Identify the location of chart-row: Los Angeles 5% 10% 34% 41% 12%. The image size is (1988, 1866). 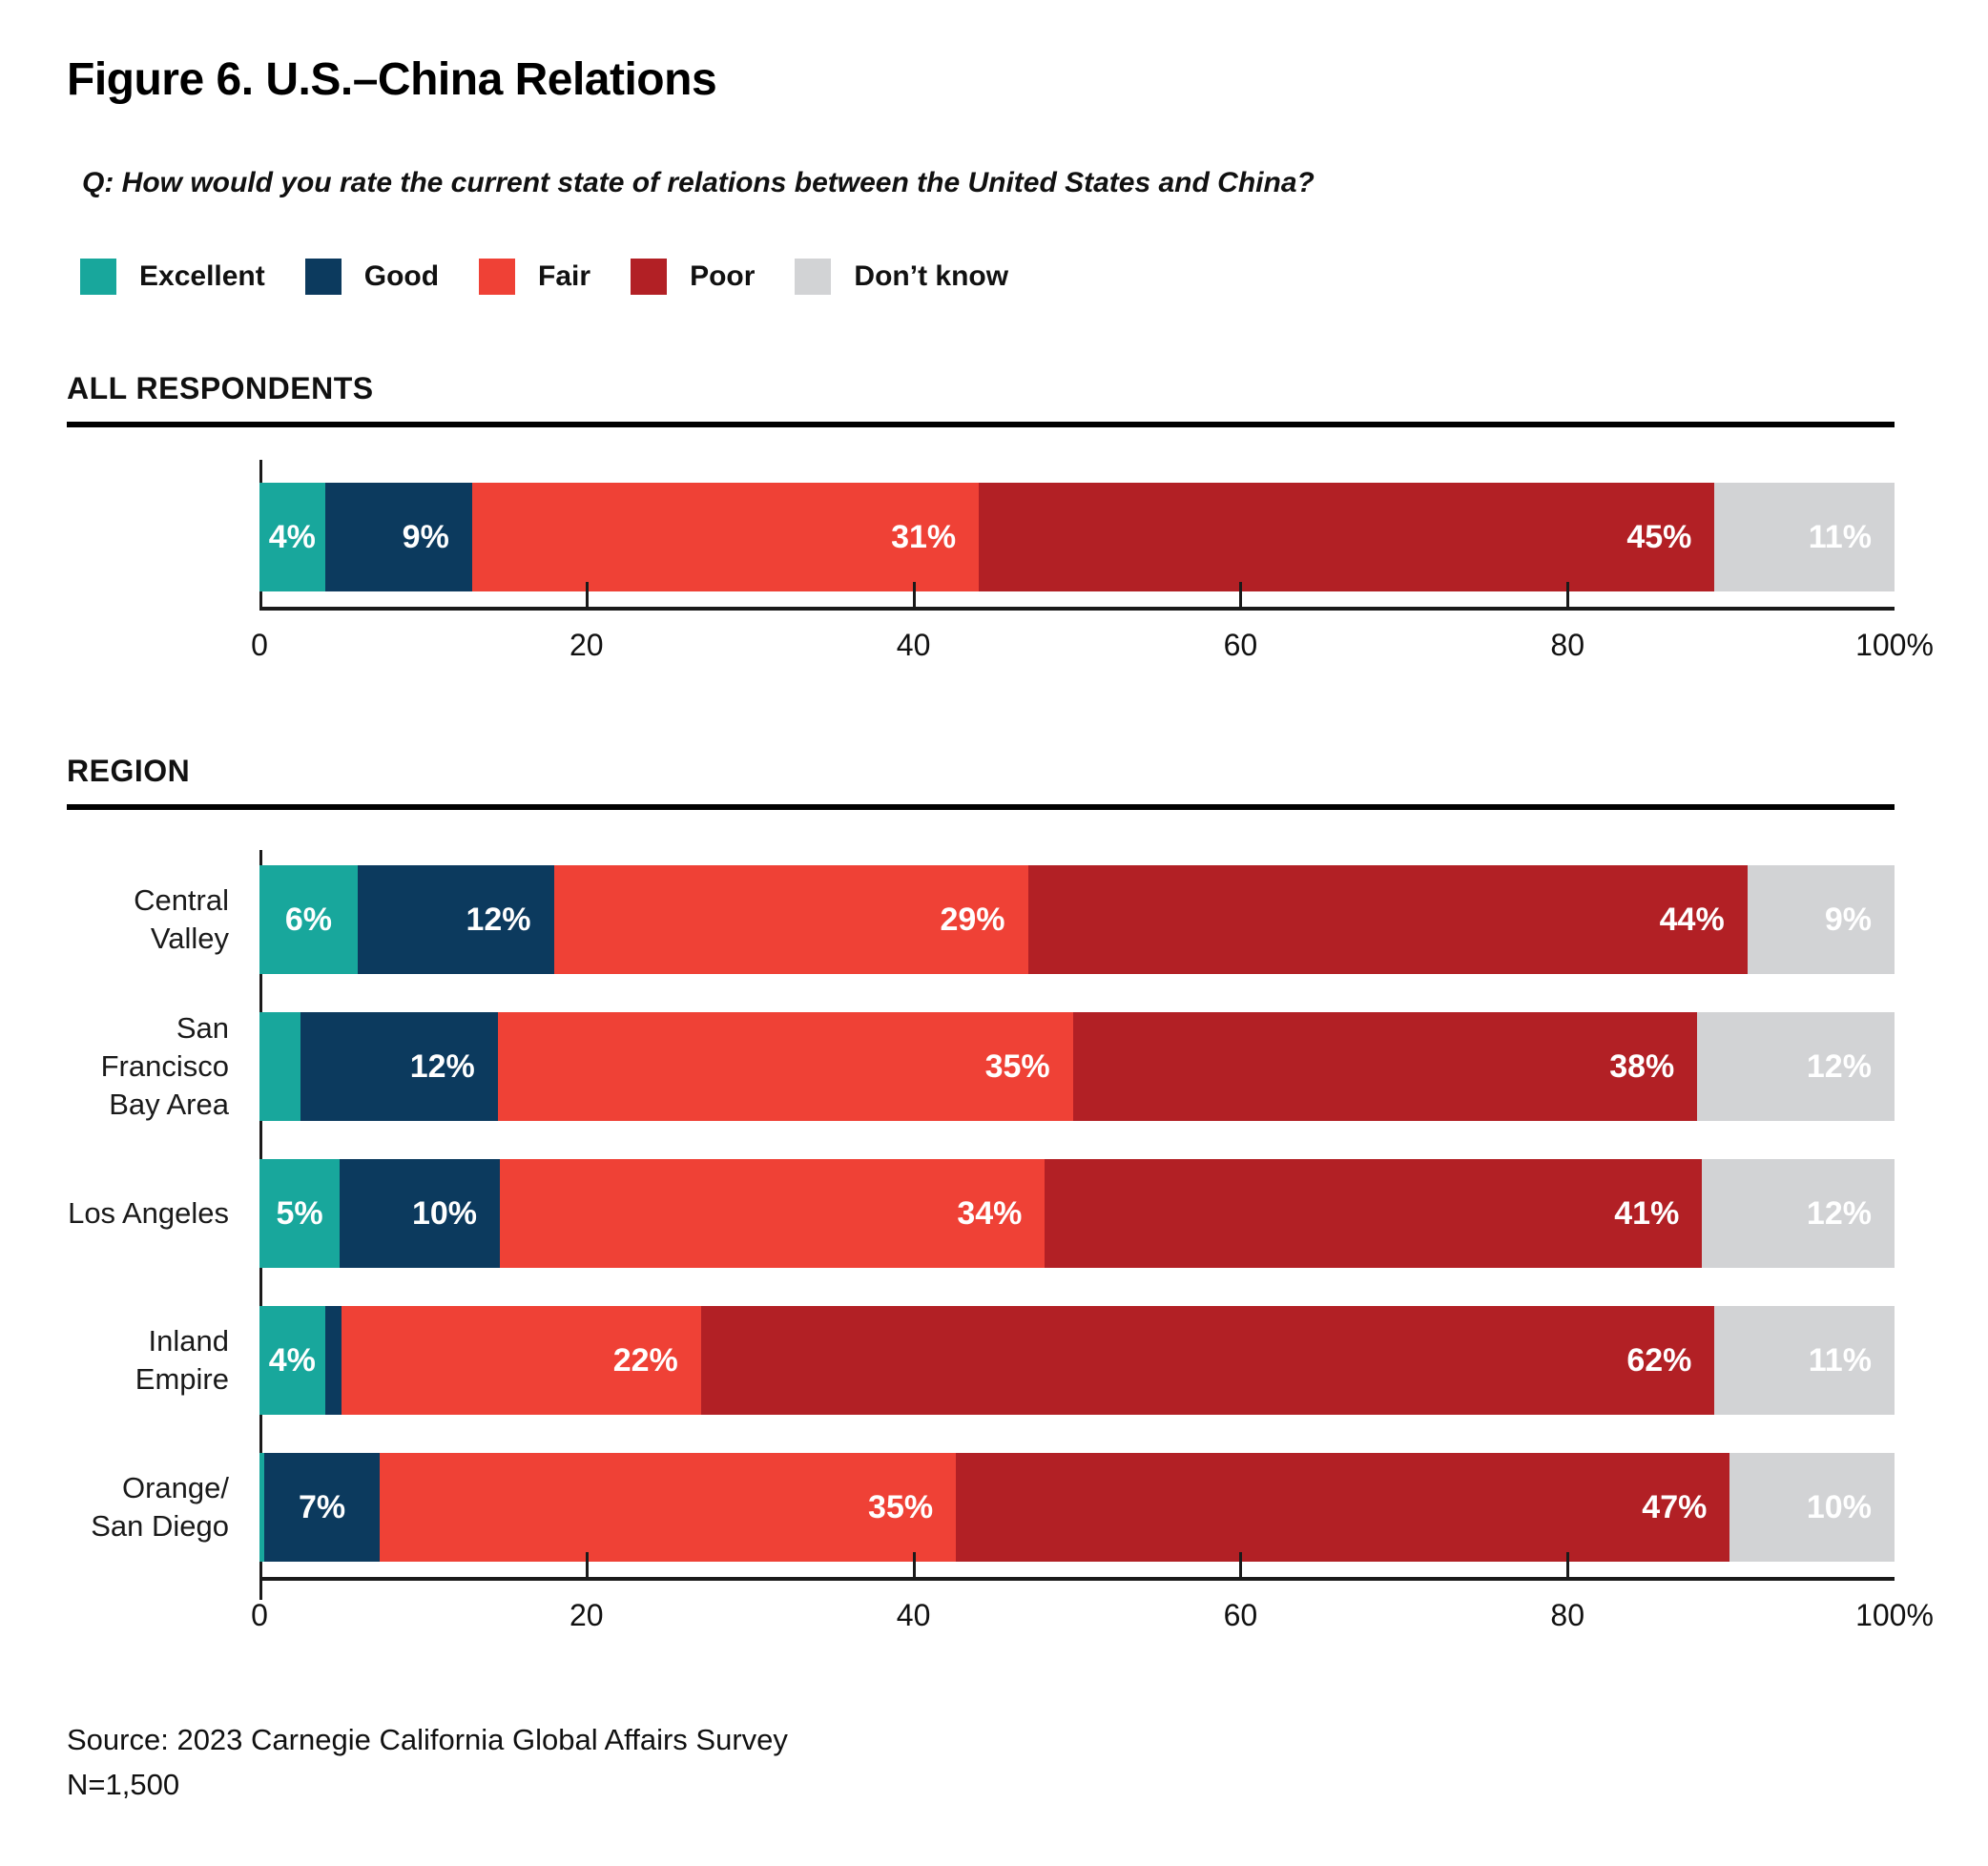
(994, 1213).